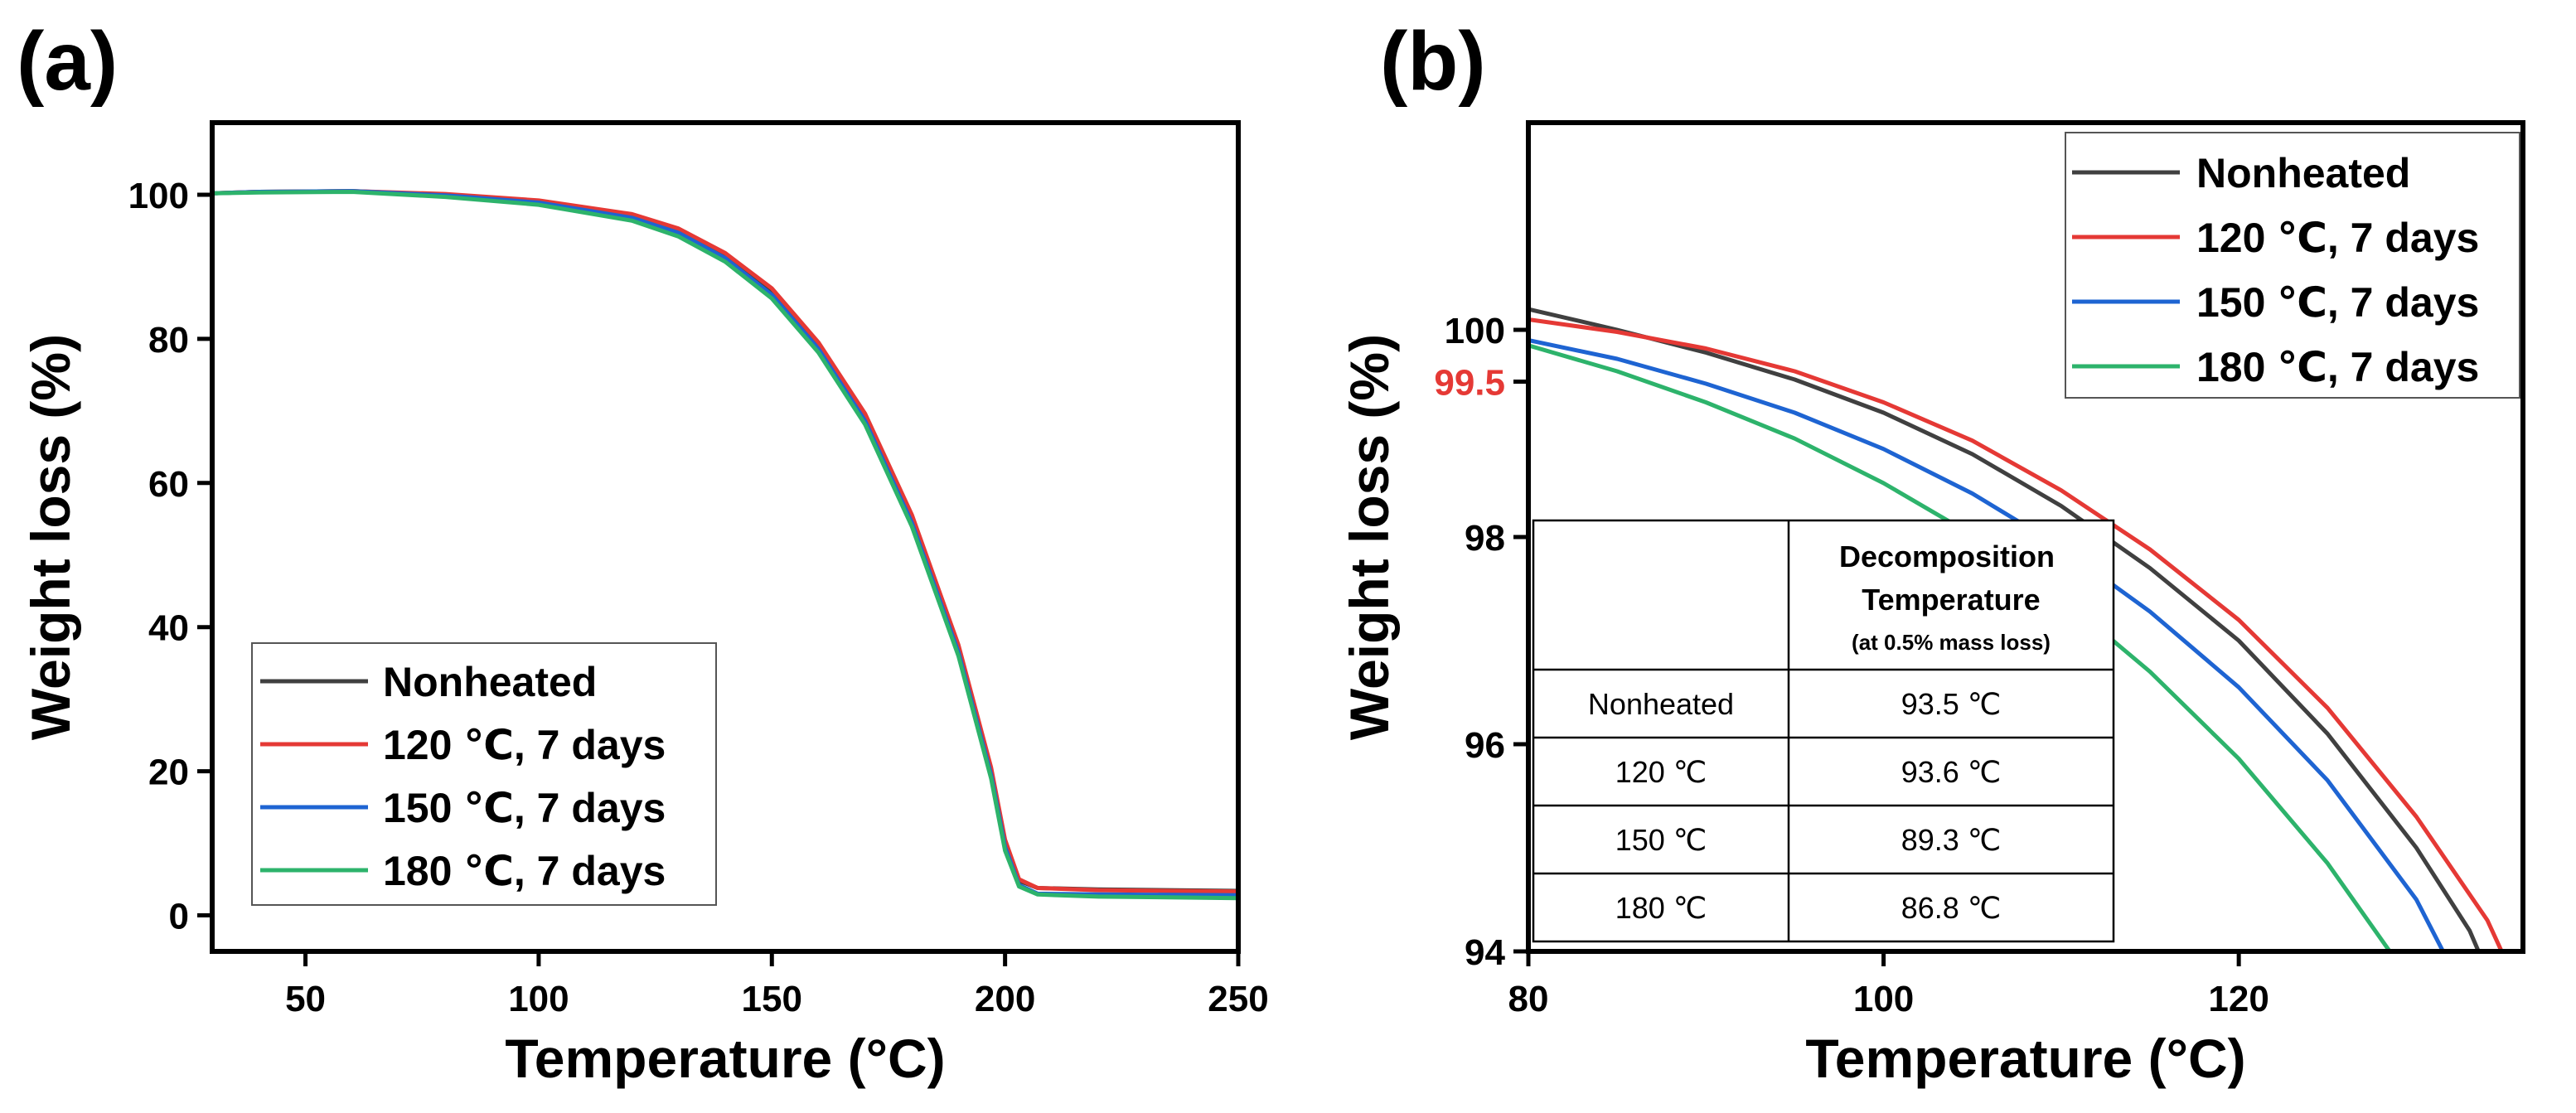 The height and width of the screenshot is (1113, 2576). What do you see at coordinates (1528, 999) in the screenshot?
I see `panel-b-x-tick-label: 80` at bounding box center [1528, 999].